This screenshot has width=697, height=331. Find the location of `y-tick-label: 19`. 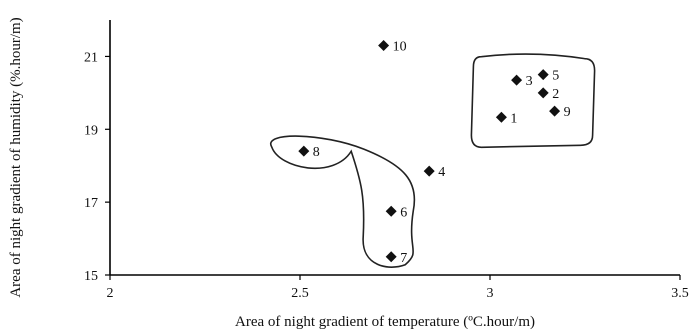

y-tick-label: 19 is located at coordinates (91, 130).